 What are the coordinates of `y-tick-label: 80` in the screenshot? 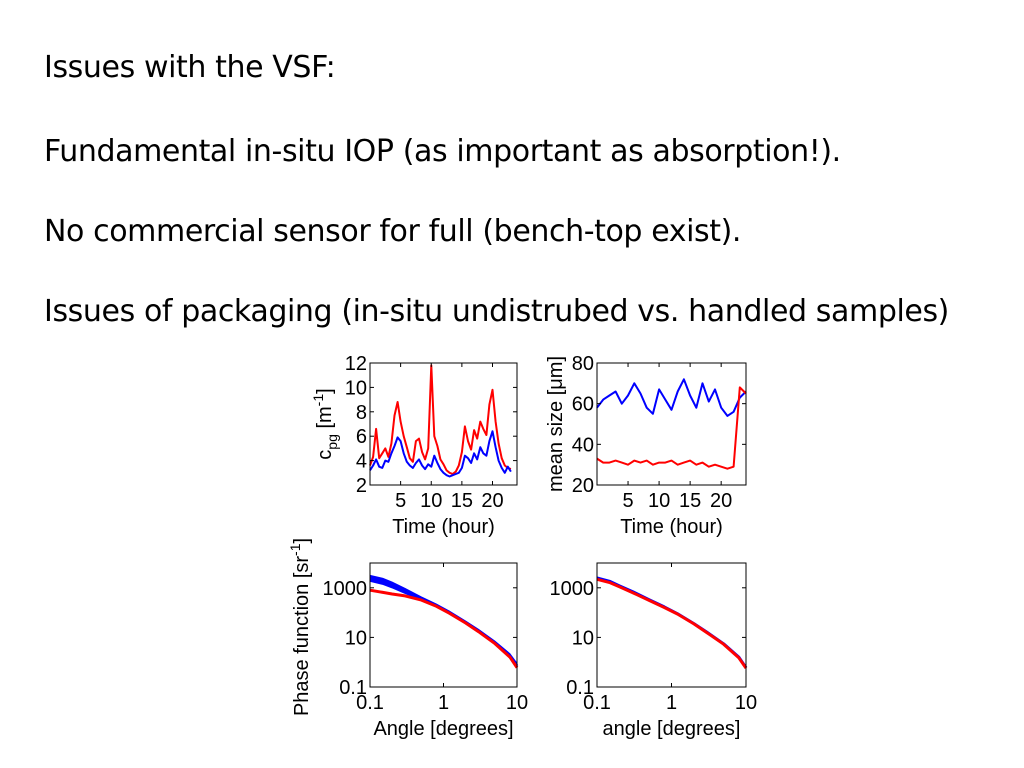 It's located at (583, 364).